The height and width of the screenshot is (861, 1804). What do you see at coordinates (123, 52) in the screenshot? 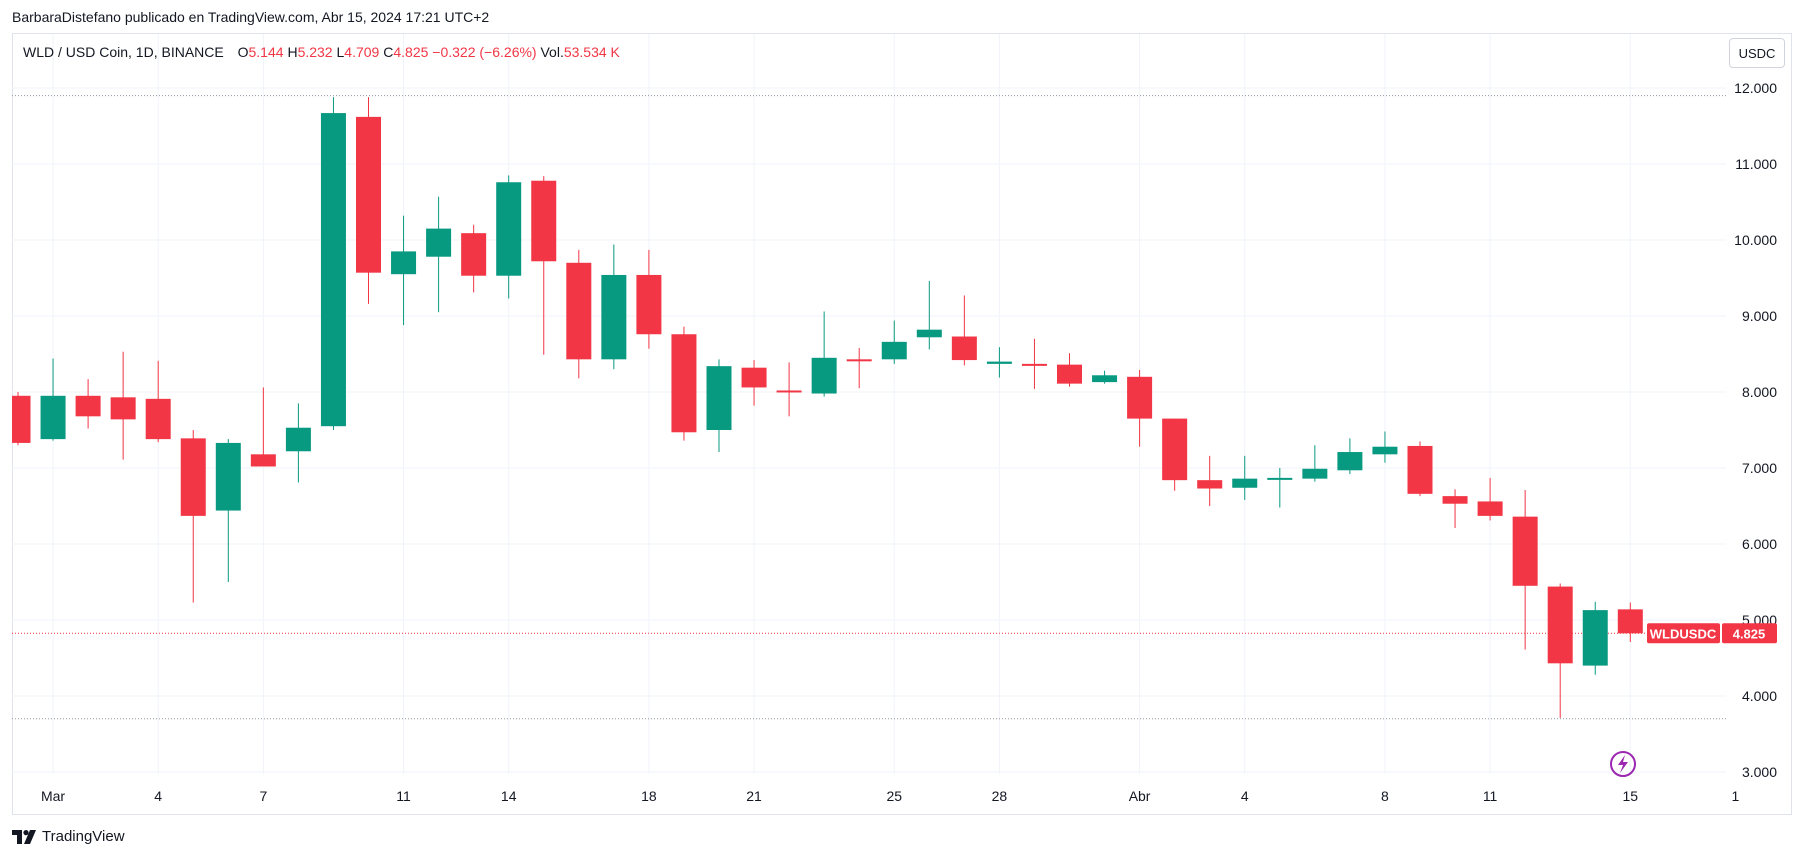
I see `symbol-name: WLD / USD Coin, 1D, BINANCE` at bounding box center [123, 52].